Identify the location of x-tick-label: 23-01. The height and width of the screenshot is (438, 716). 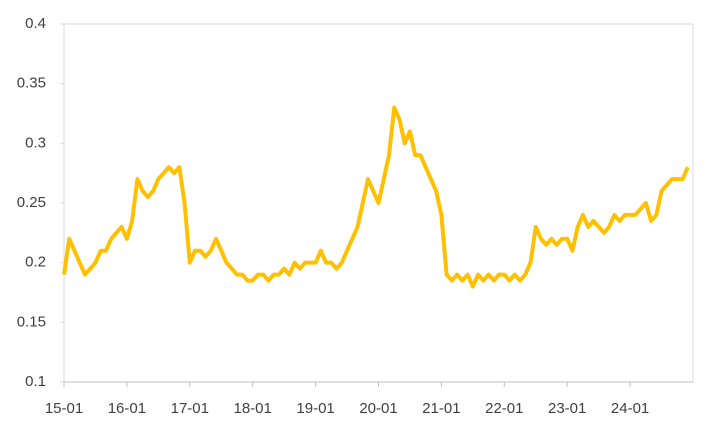
(567, 408).